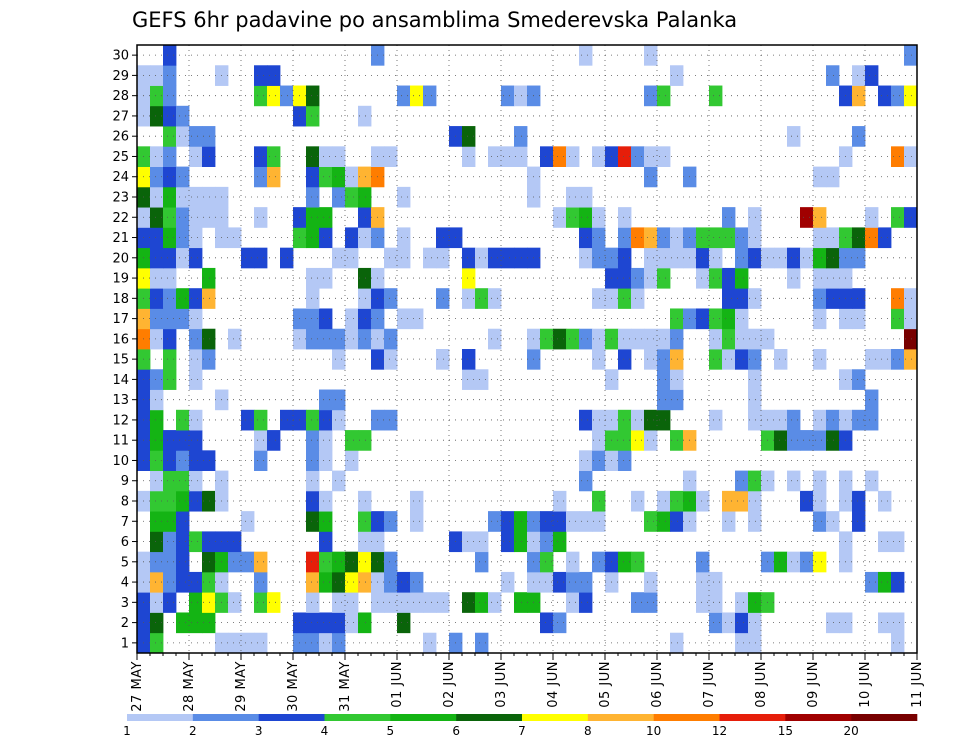 This screenshot has height=742, width=960. Describe the element at coordinates (120, 157) in the screenshot. I see `y-tick-label: 25` at that location.